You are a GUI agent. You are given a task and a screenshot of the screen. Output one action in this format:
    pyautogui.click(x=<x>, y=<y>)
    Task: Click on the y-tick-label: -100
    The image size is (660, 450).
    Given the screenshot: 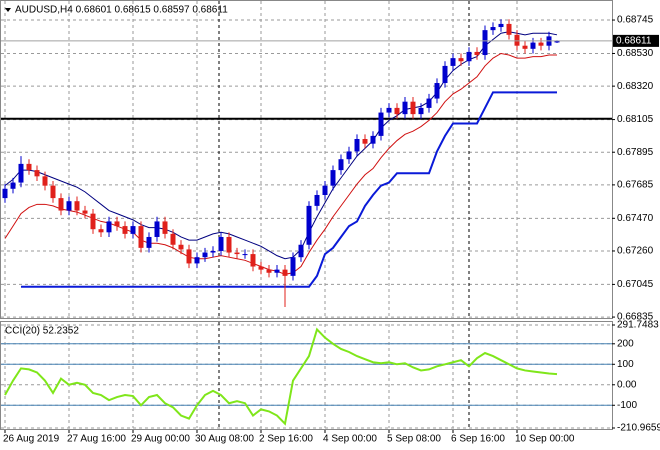 What is the action you would take?
    pyautogui.click(x=627, y=405)
    